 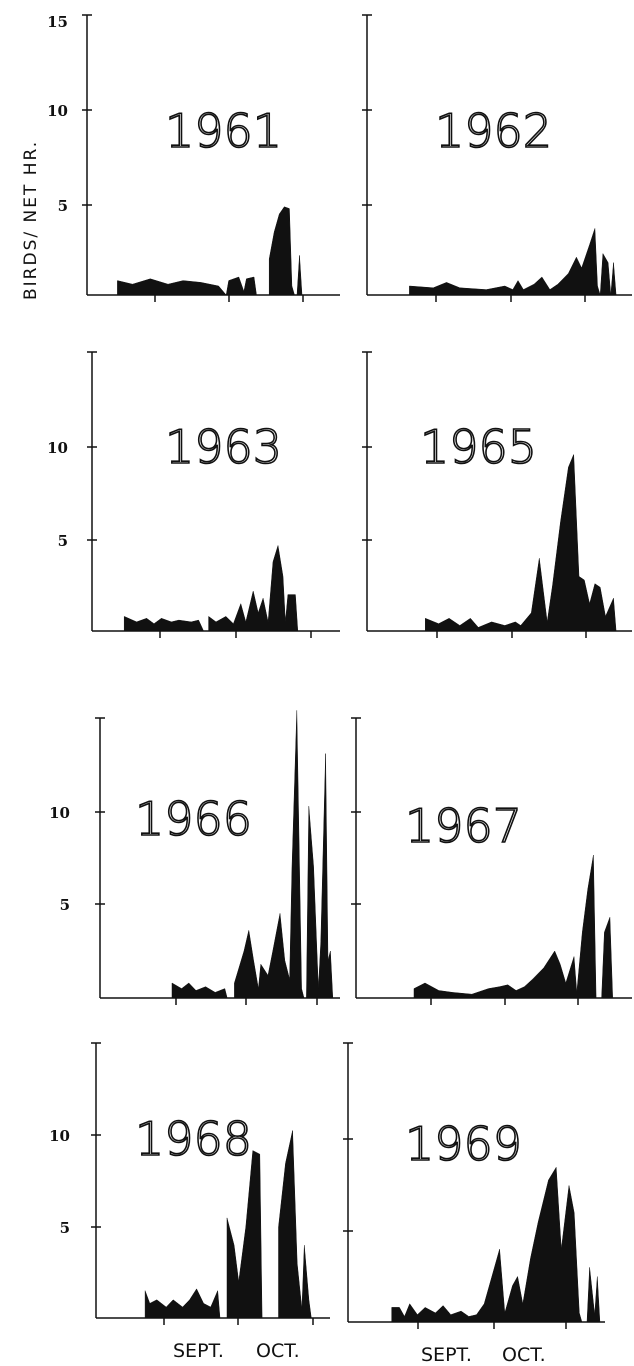 I want to click on chart-panel-1965: 1965, so click(x=497, y=494).